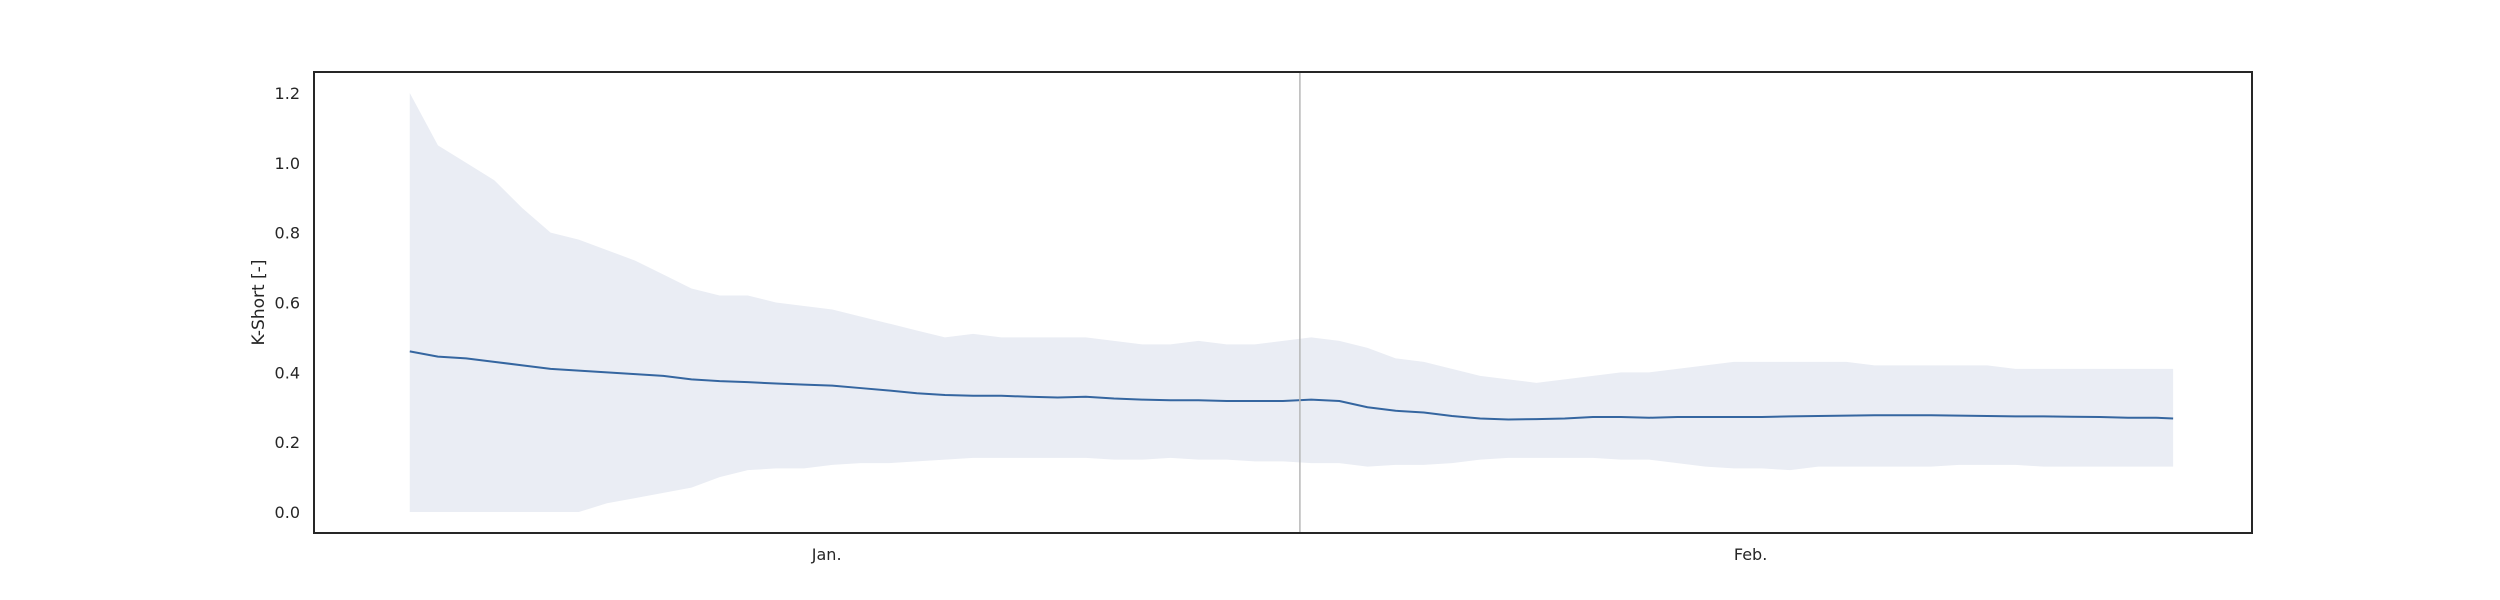 The width and height of the screenshot is (2500, 600). What do you see at coordinates (1750, 554) in the screenshot?
I see `x-tick-label: Feb.` at bounding box center [1750, 554].